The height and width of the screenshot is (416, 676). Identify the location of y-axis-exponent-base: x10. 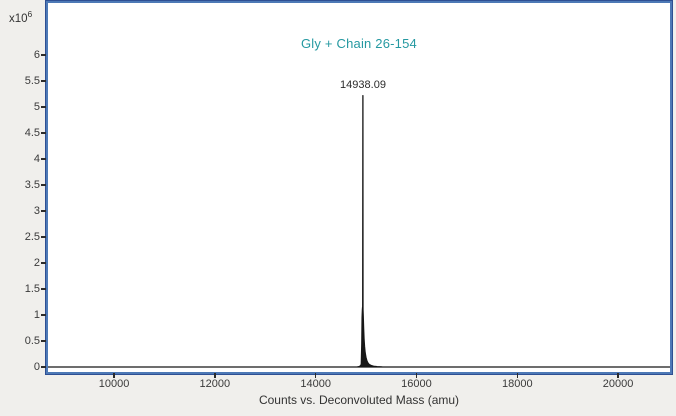
(18, 18).